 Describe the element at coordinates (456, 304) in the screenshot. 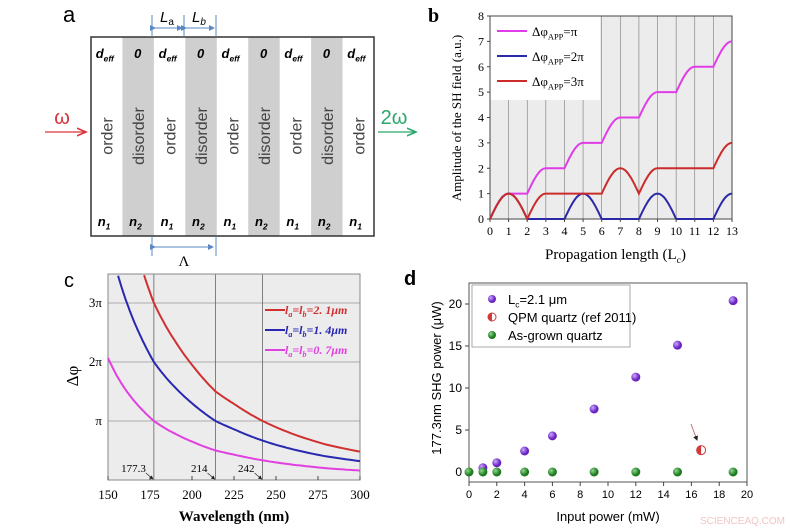

I see `y-tick-label: 20` at that location.